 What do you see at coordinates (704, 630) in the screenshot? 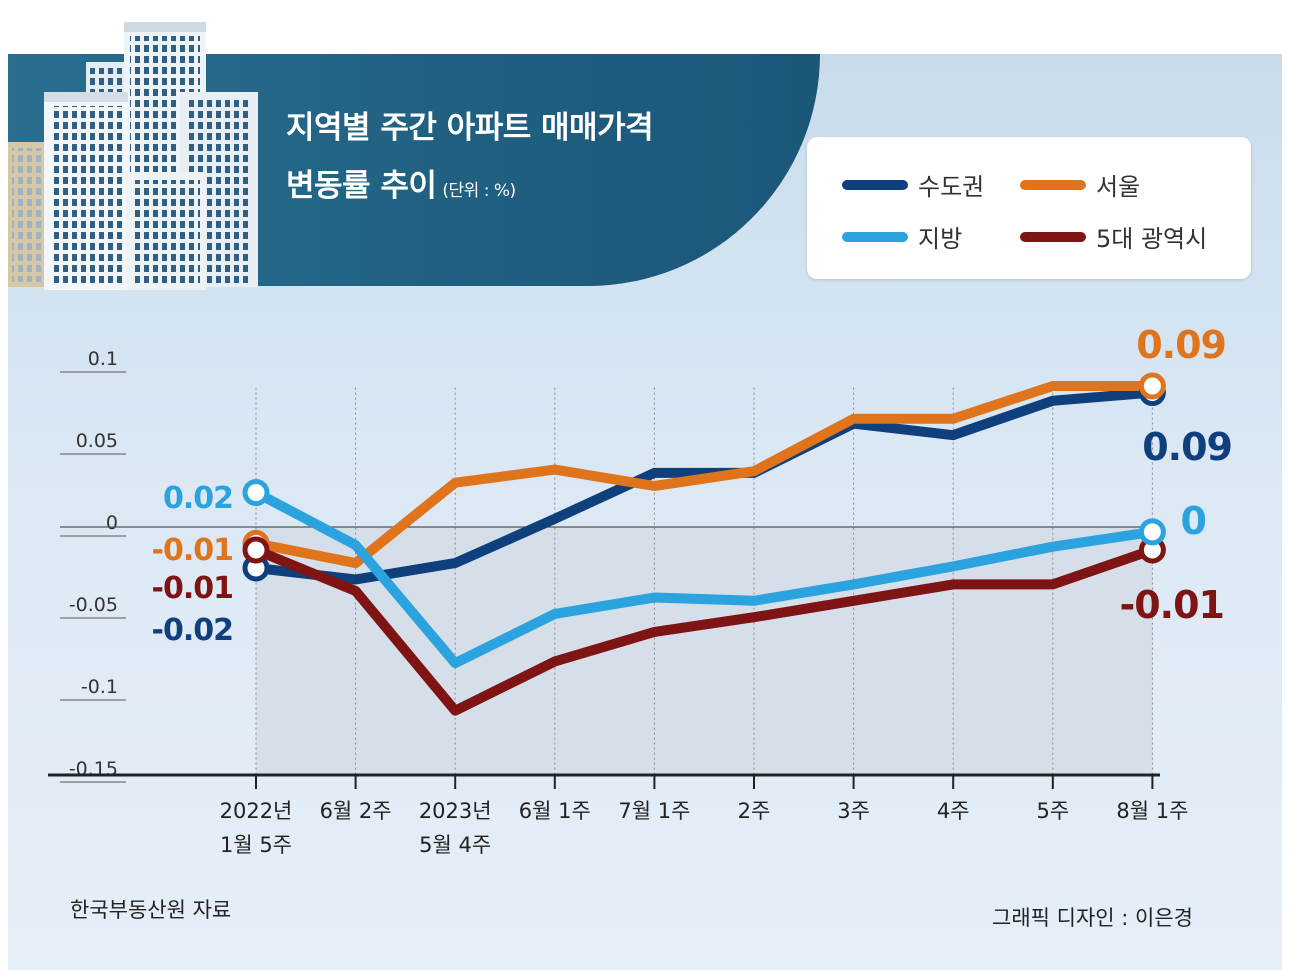
I see `series-line-fivecities` at bounding box center [704, 630].